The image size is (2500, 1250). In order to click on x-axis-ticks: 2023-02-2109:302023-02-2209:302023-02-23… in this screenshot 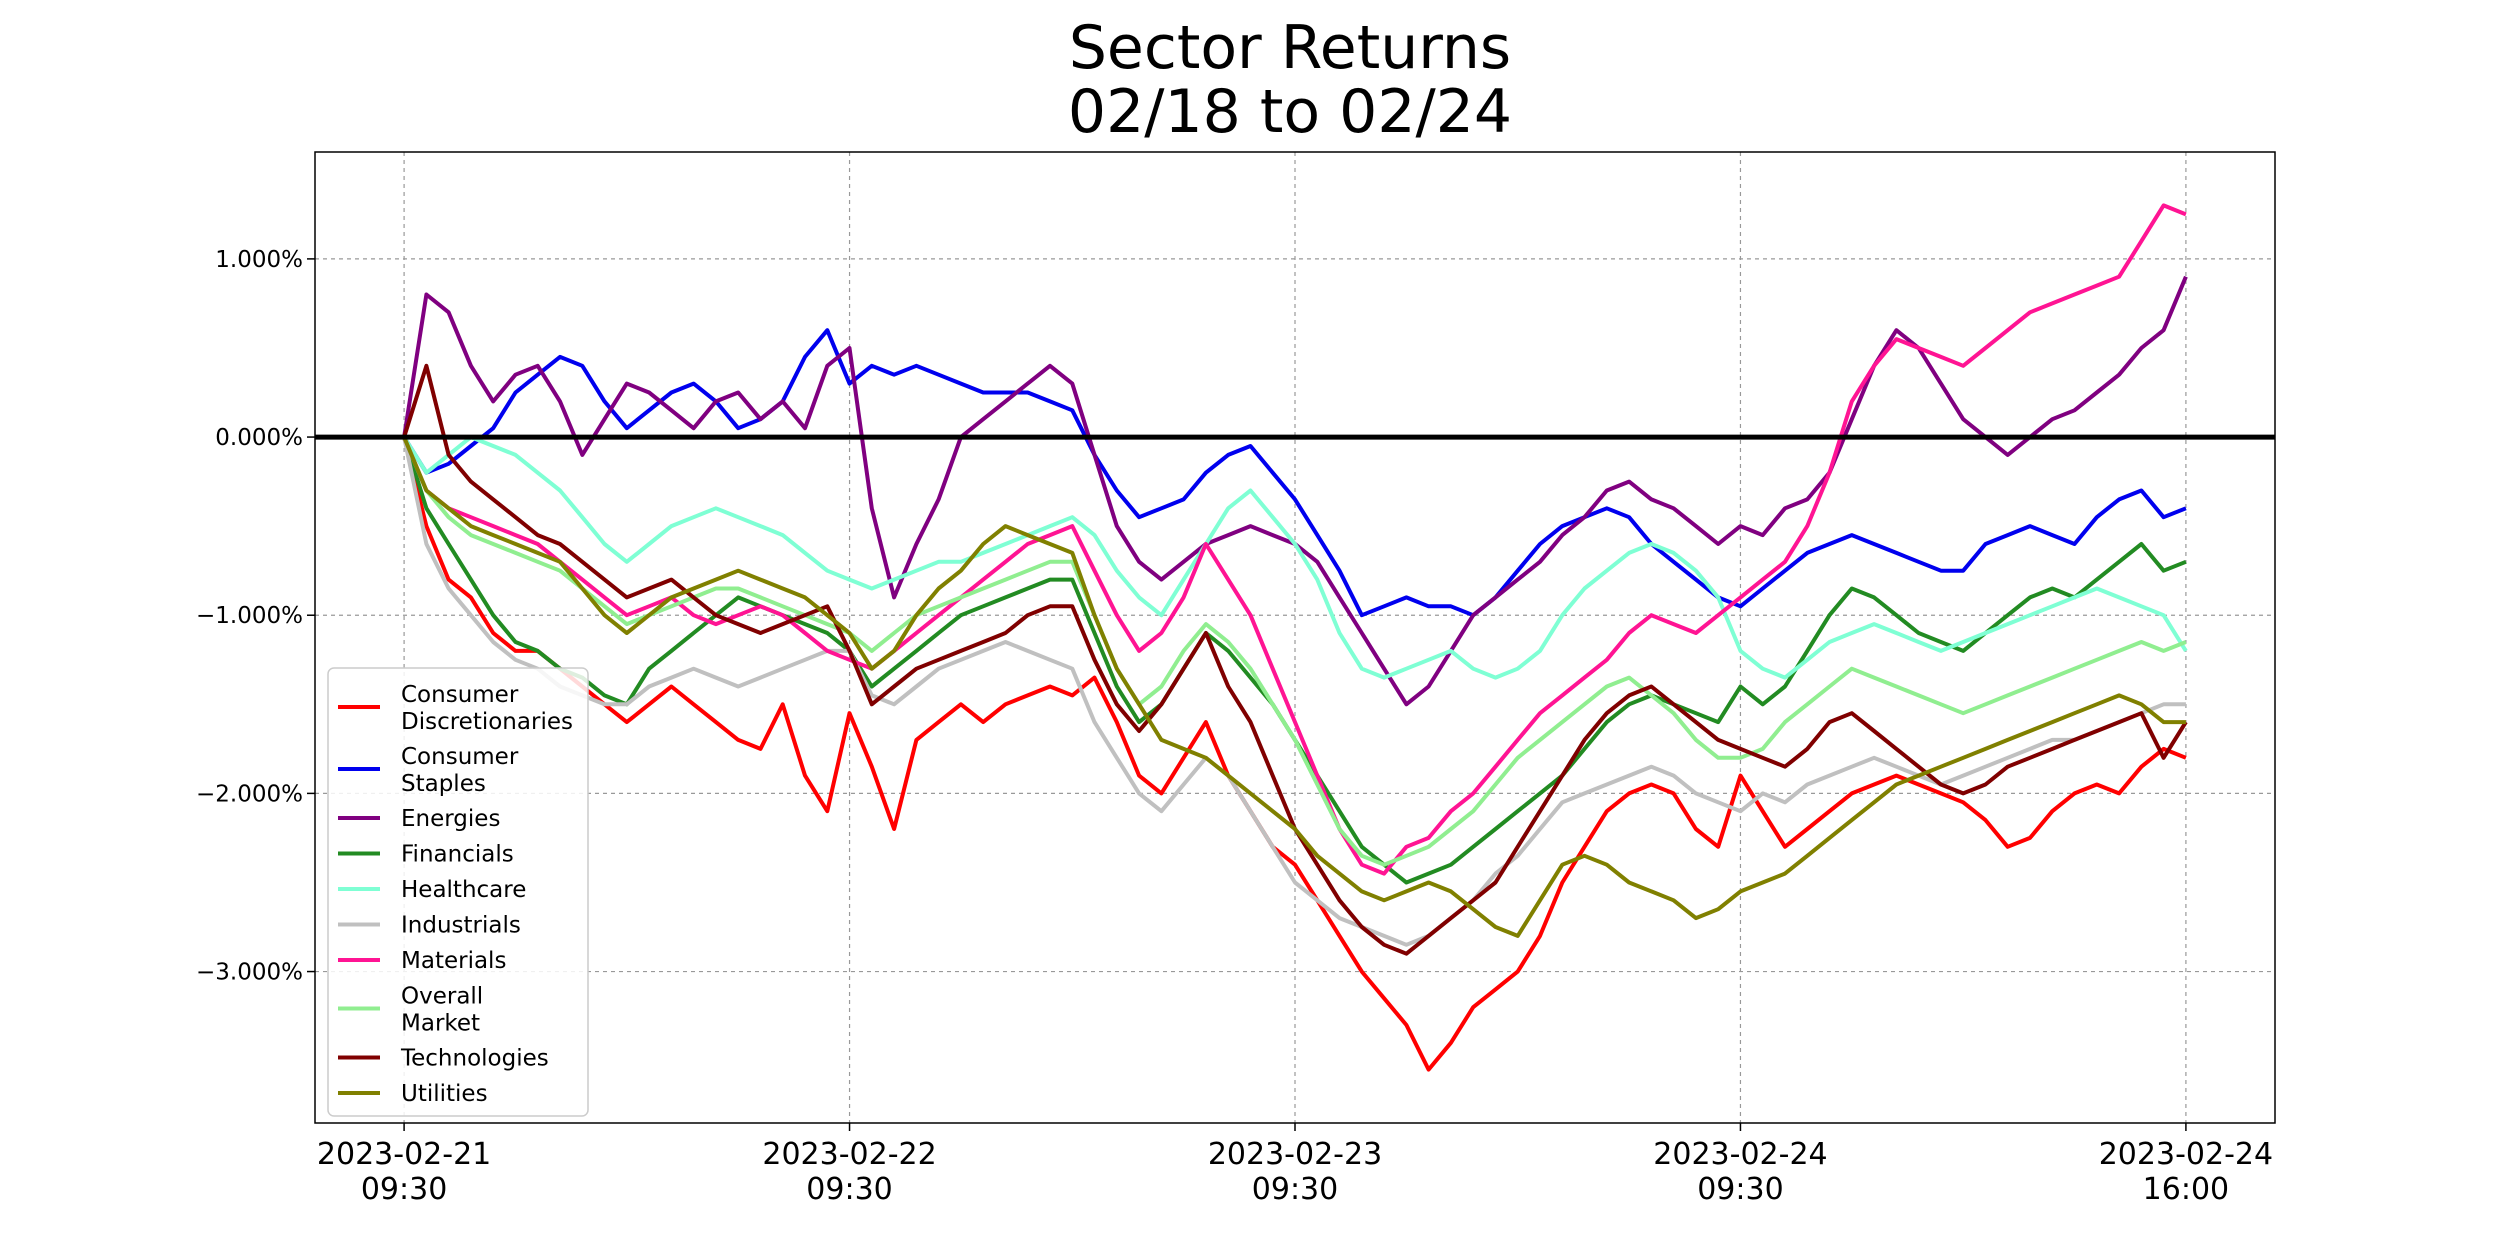, I will do `click(1295, 1165)`.